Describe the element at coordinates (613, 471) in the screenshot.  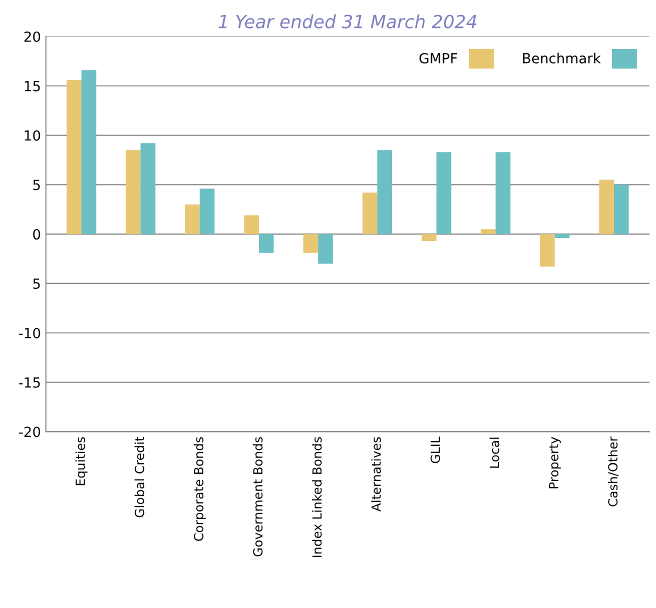
I see `x-tick-label: Cash/Other` at that location.